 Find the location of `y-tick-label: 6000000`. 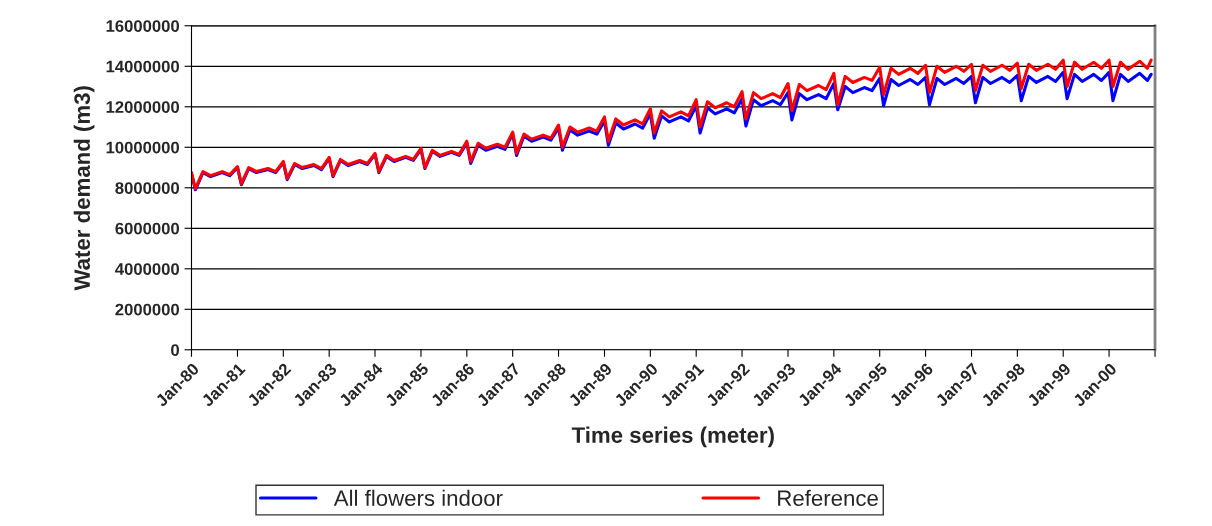

y-tick-label: 6000000 is located at coordinates (147, 228).